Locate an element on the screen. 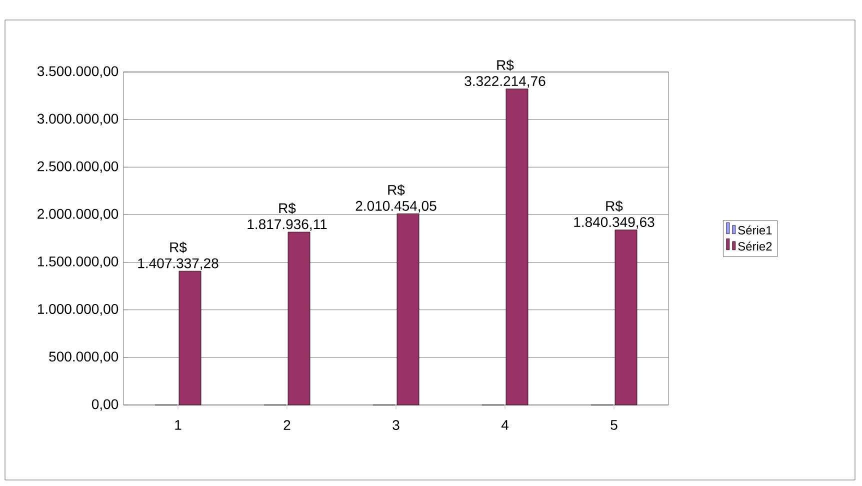  data-label: R$ 1.407.337,28 is located at coordinates (178, 256).